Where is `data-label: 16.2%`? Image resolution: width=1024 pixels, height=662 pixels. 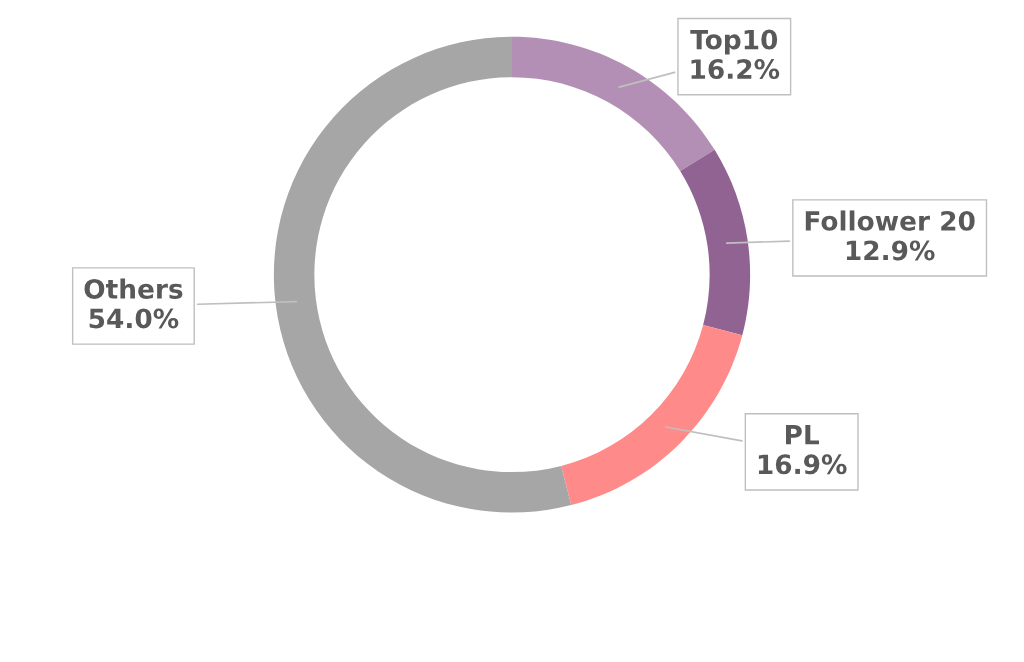
data-label: 16.2% is located at coordinates (735, 69).